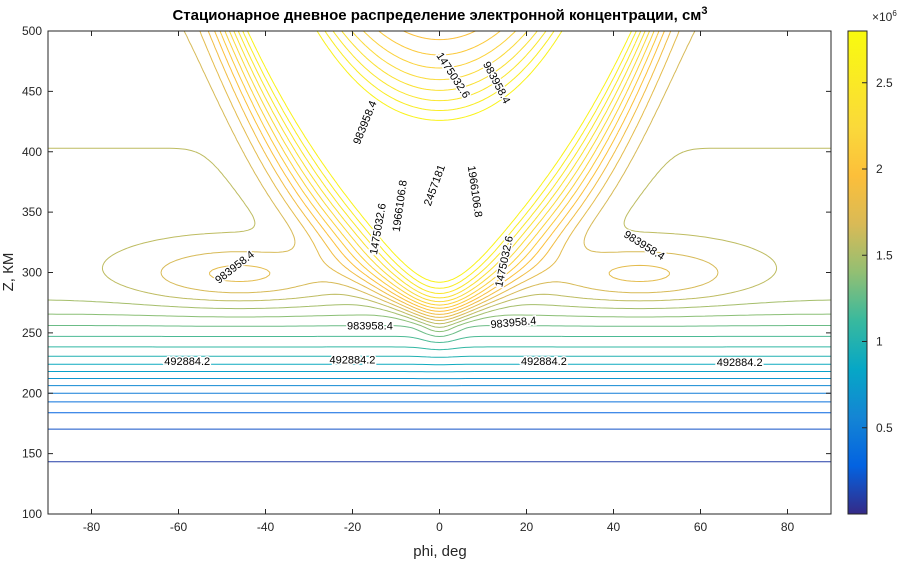  What do you see at coordinates (788, 527) in the screenshot?
I see `x-tick-label: 80` at bounding box center [788, 527].